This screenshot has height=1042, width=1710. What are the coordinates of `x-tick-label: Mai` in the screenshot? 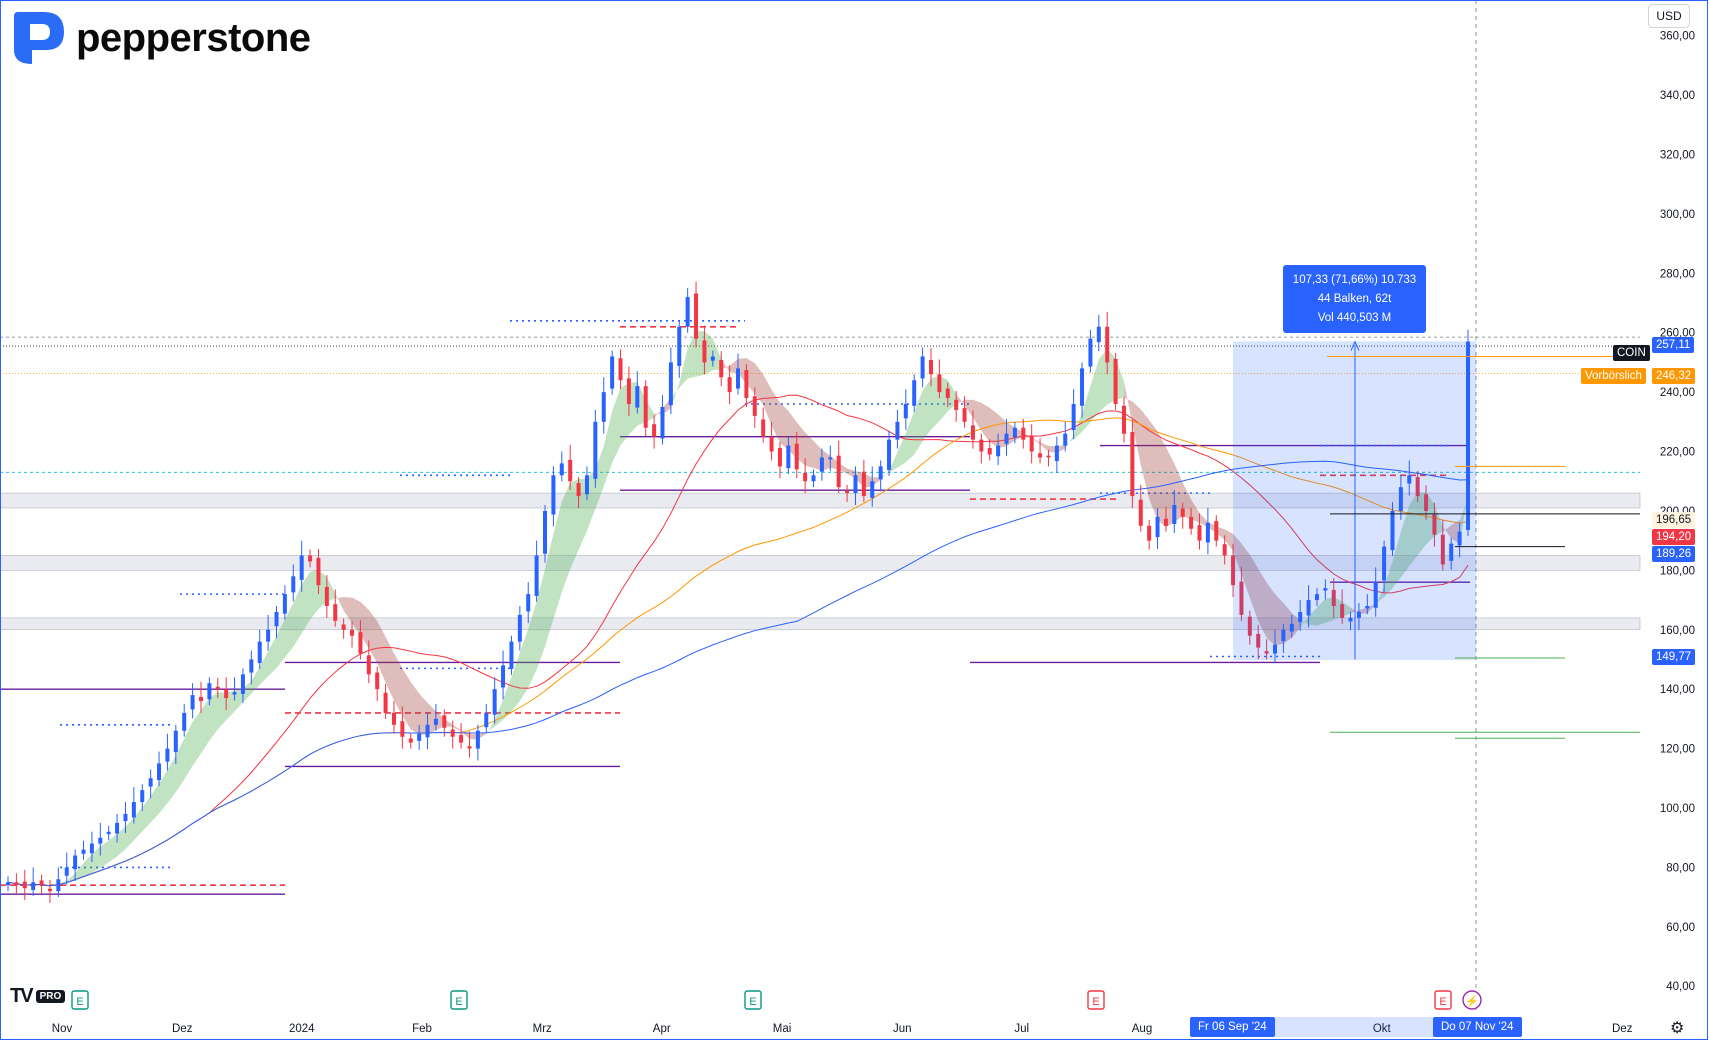 It's located at (782, 1029).